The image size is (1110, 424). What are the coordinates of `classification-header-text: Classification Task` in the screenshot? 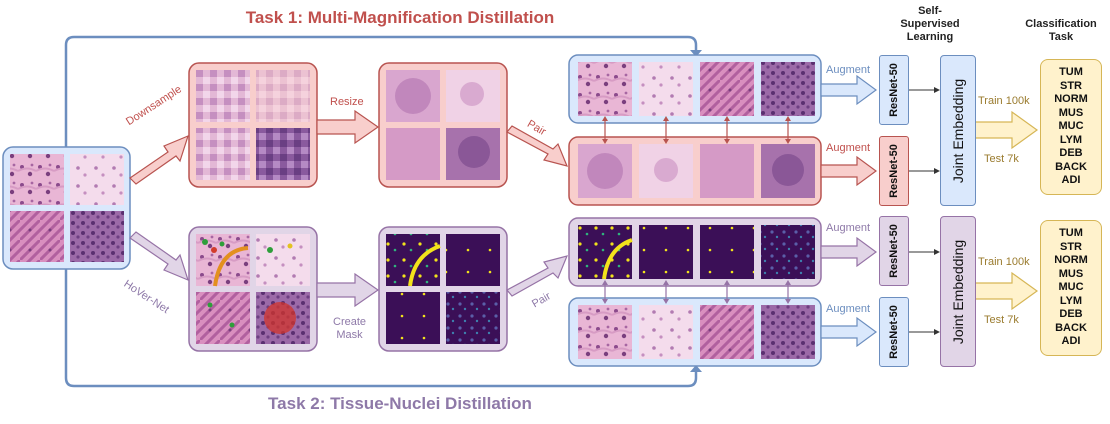 It's located at (1061, 30).